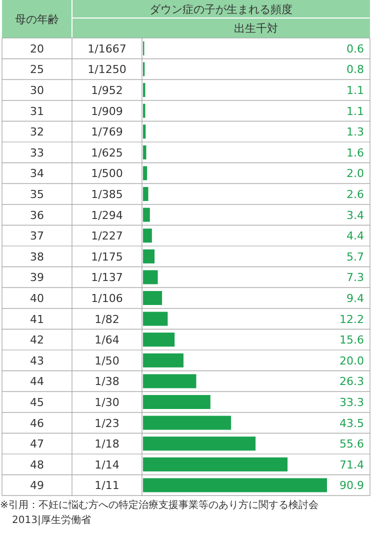 This screenshot has width=373, height=534. Describe the element at coordinates (221, 9) in the screenshot. I see `chart-title: ダウン症の子が生まれる頻度` at that location.